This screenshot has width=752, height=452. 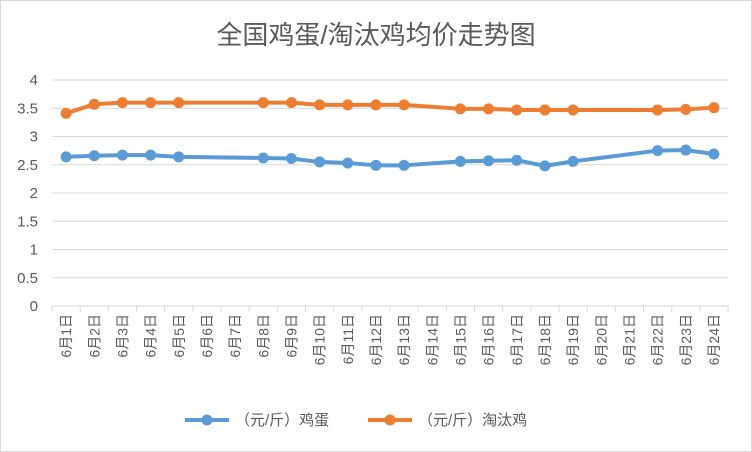 What do you see at coordinates (27, 221) in the screenshot?
I see `y-tick-label: 1.5` at bounding box center [27, 221].